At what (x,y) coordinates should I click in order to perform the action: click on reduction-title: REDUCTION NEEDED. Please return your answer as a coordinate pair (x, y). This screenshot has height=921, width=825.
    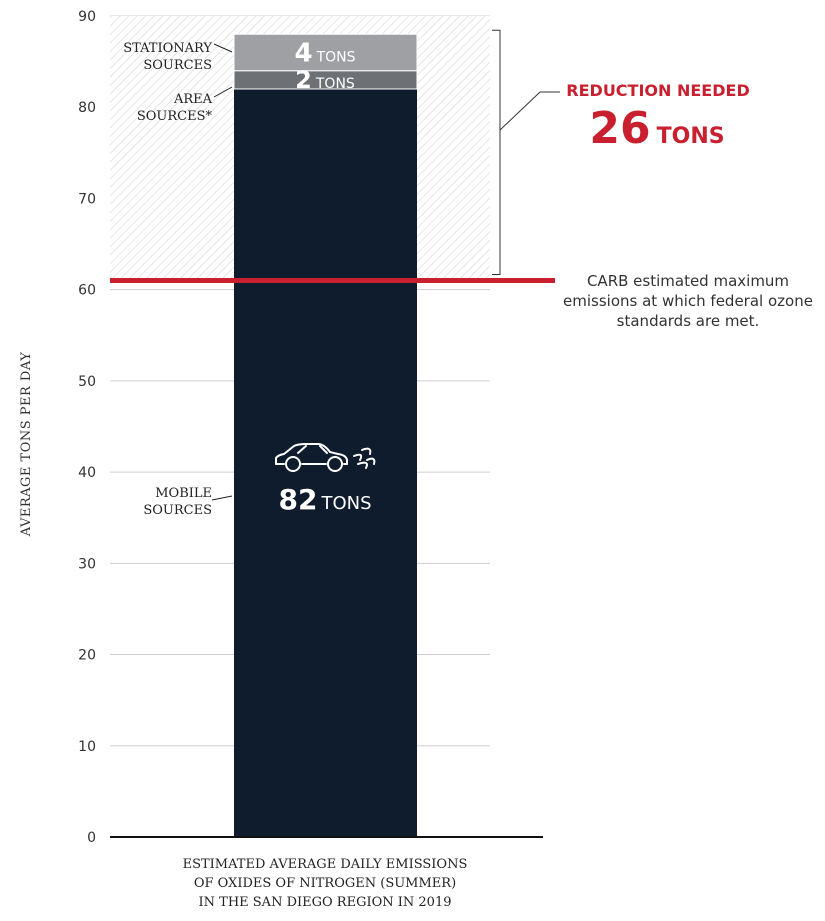
    Looking at the image, I should click on (657, 90).